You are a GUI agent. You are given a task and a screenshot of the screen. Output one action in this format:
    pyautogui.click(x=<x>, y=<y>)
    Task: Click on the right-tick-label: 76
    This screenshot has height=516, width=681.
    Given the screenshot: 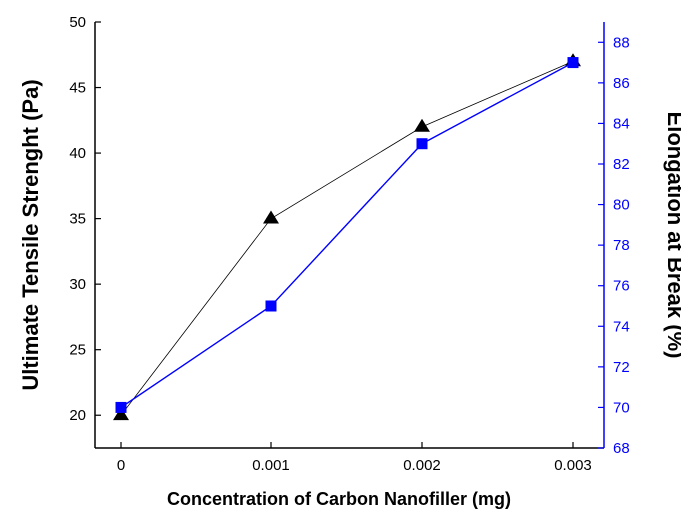 What is the action you would take?
    pyautogui.click(x=621, y=286)
    